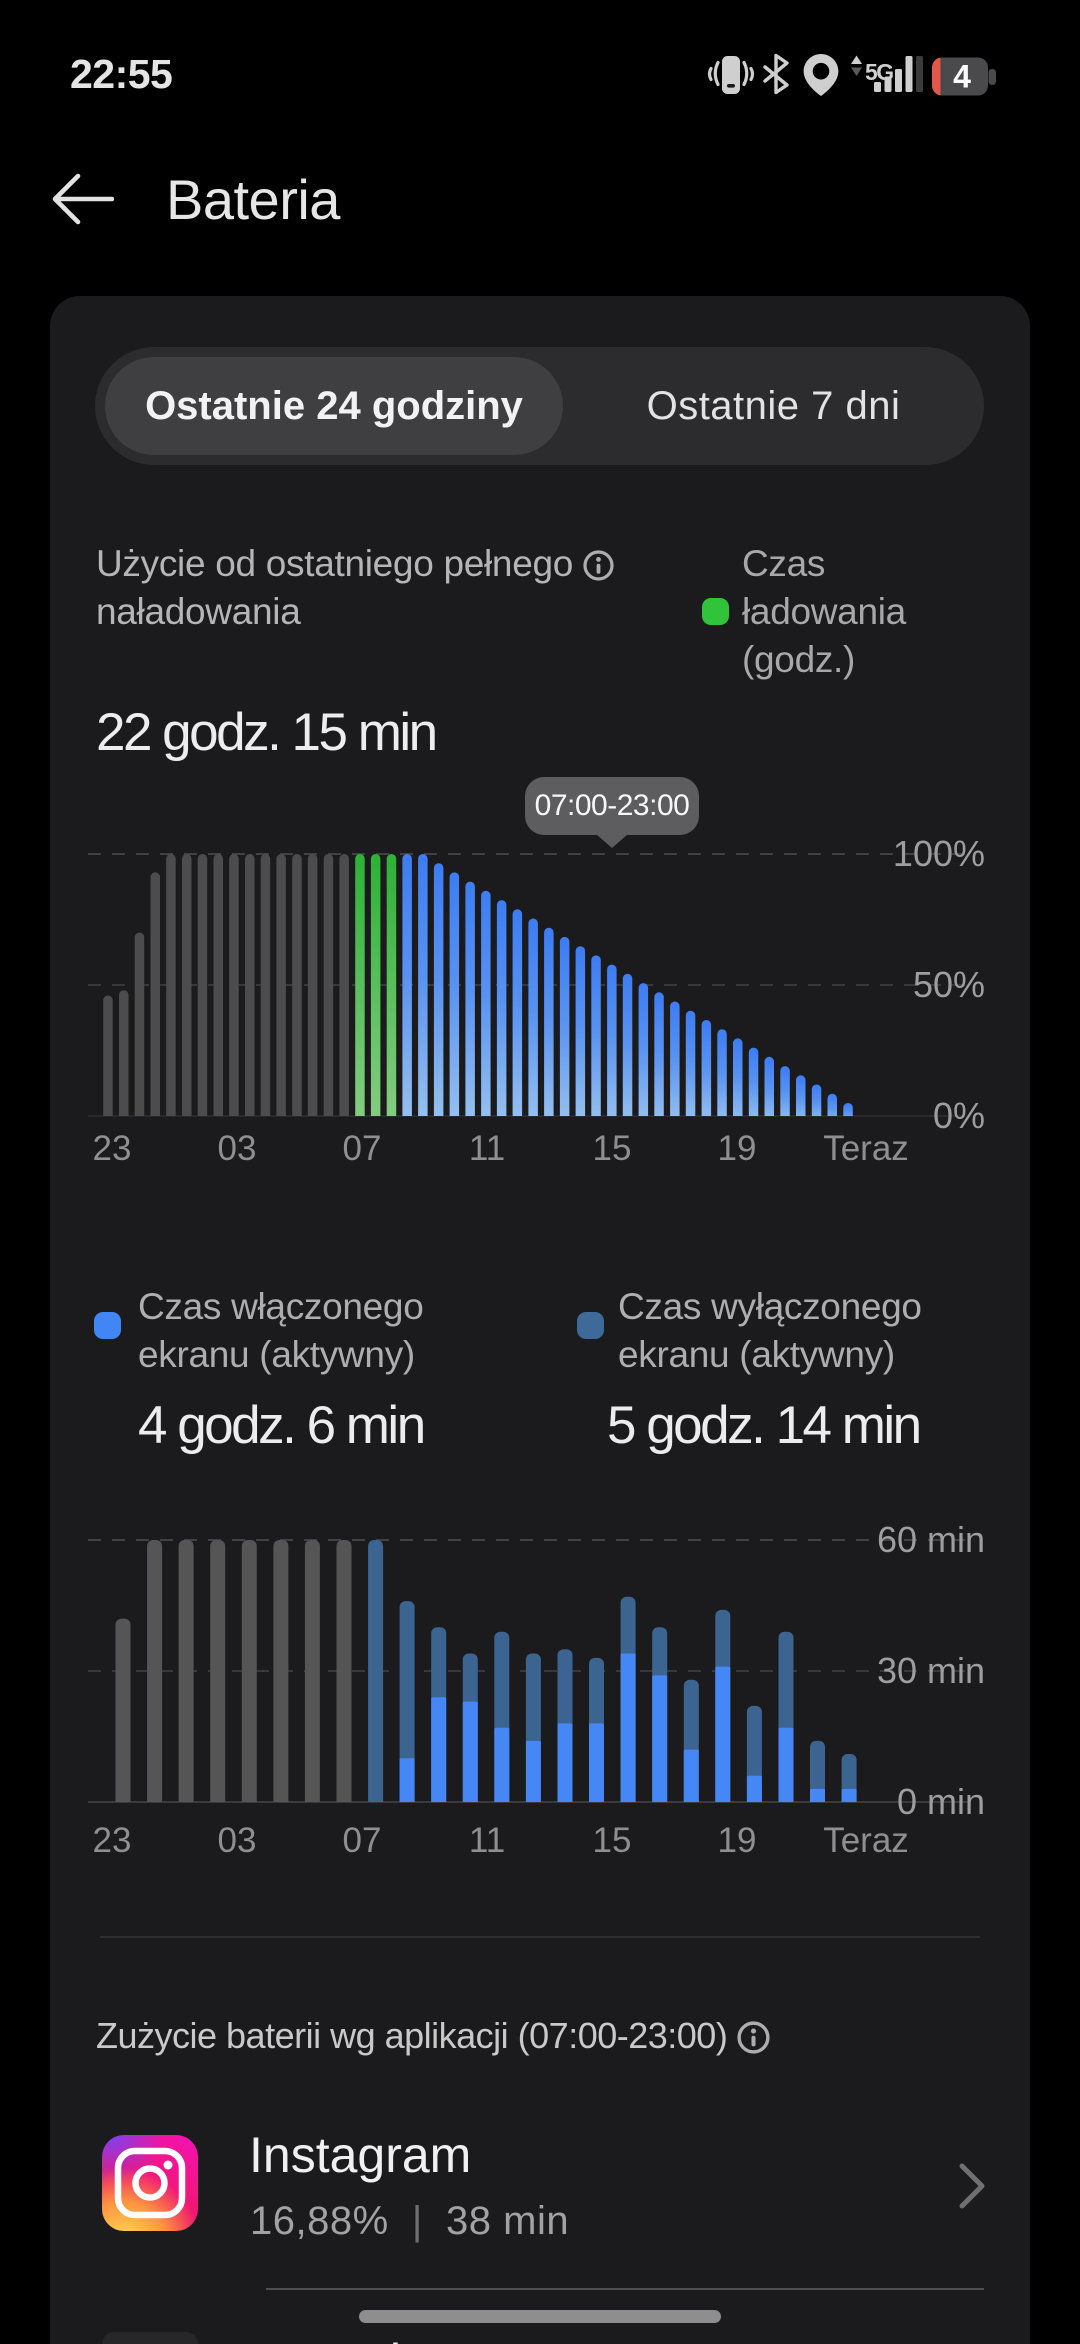 The image size is (1080, 2344). I want to click on svg-text: 60 min, so click(931, 1539).